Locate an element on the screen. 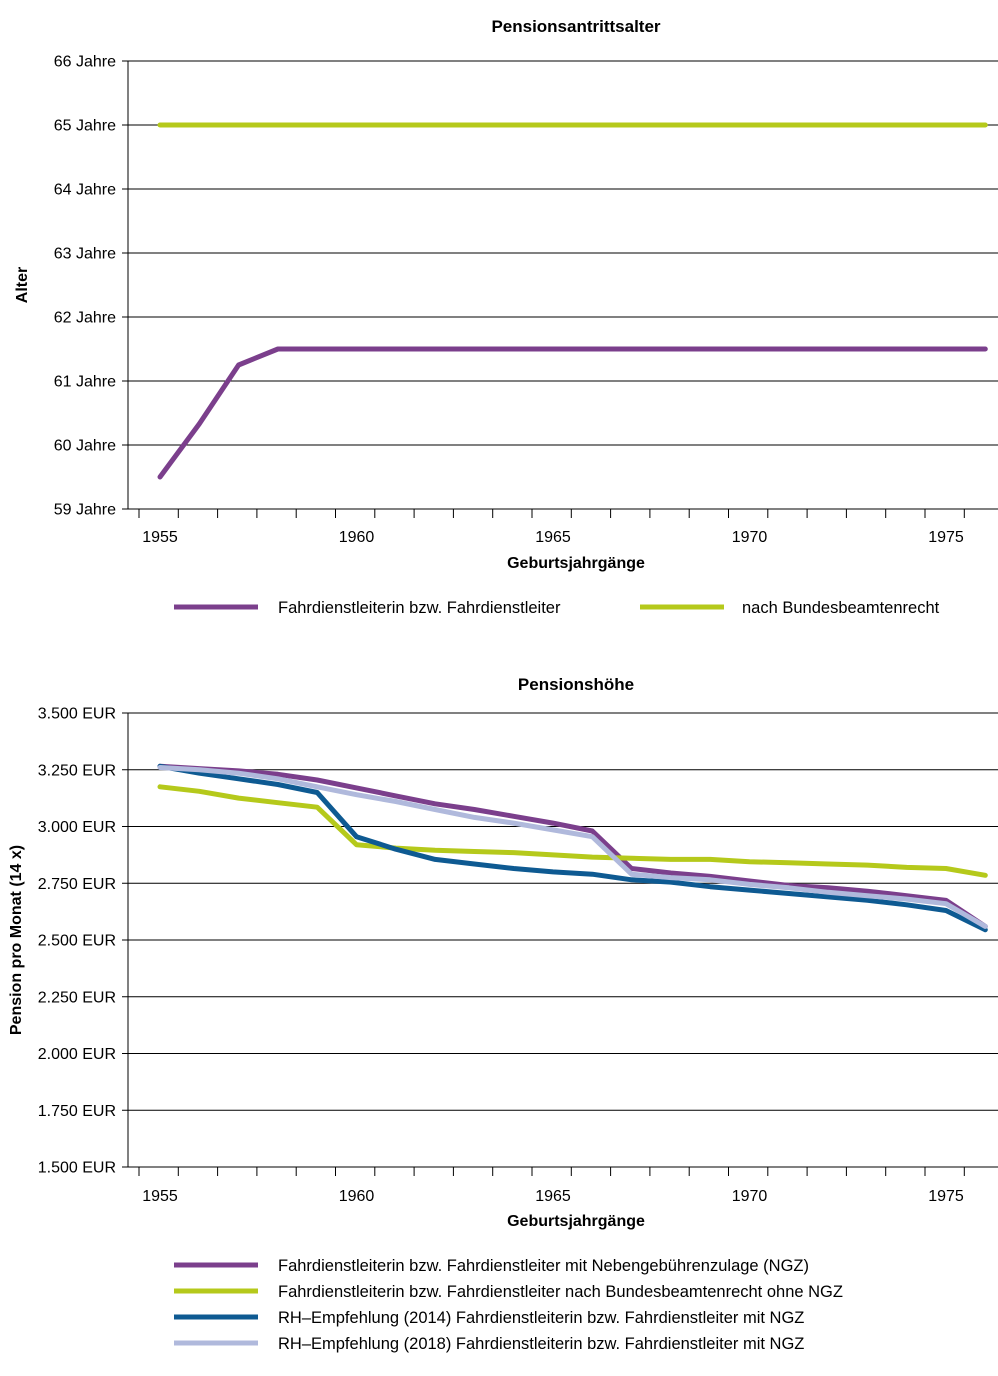 This screenshot has height=1376, width=998. y-tick-label: 3.000 EUR is located at coordinates (77, 827).